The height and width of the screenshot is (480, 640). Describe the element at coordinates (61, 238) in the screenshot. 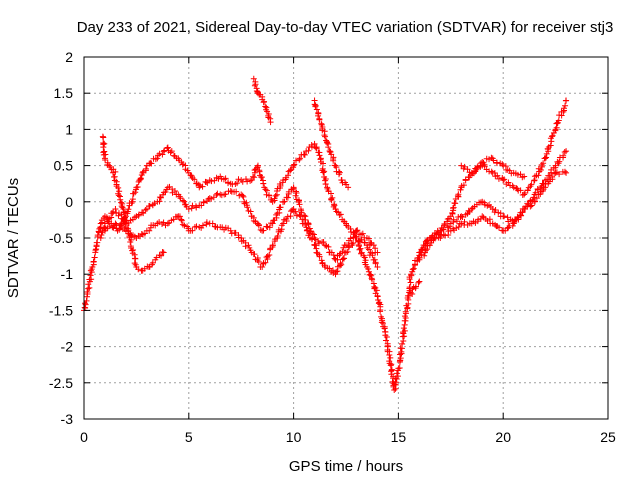

I see `y-tick-label: -0.5` at that location.